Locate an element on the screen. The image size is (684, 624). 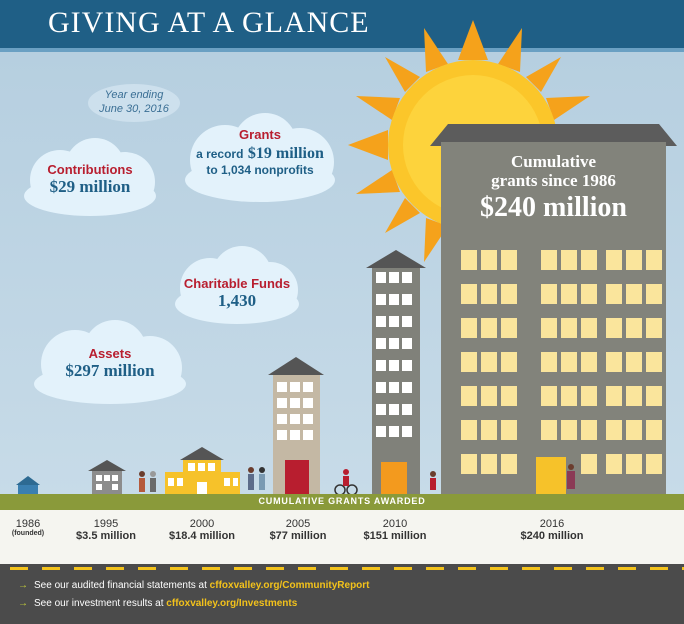
tower-title: Cumulative grants since 1986 is located at coordinates (553, 171).